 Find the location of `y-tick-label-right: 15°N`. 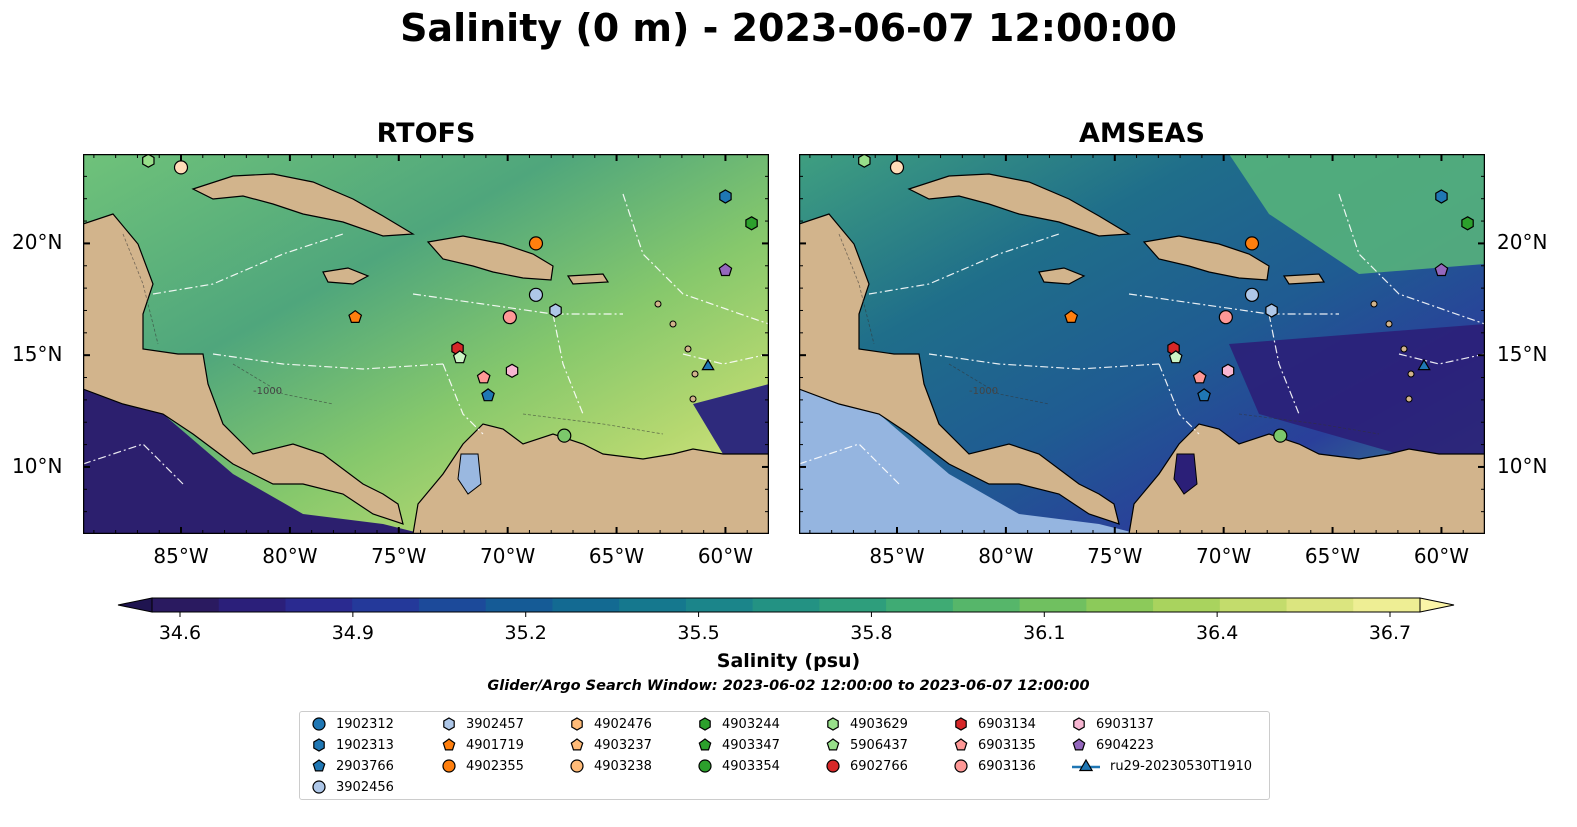

y-tick-label-right: 15°N is located at coordinates (1522, 354).